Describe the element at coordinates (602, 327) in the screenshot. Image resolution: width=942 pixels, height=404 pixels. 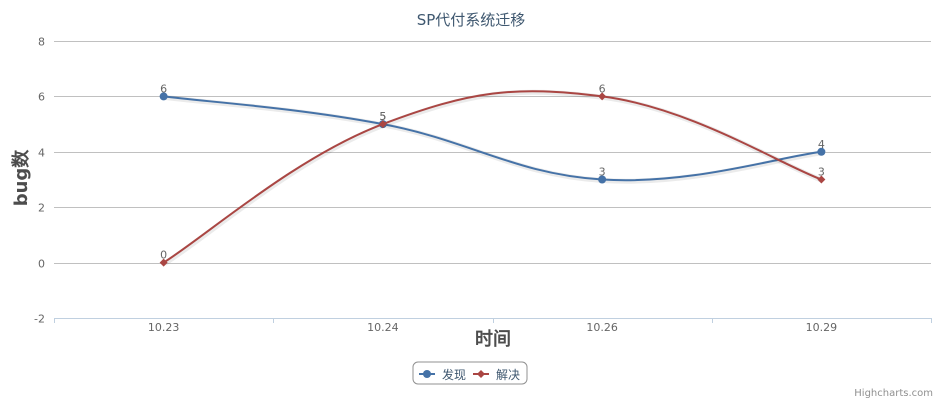
I see `x-tick-label: 10.26` at that location.